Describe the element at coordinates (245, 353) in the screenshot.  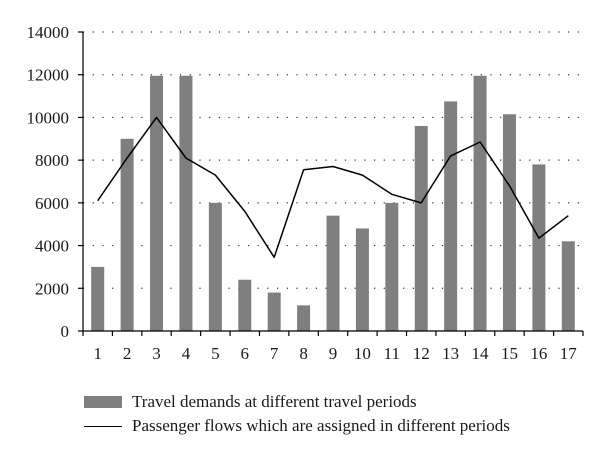
I see `x-tick-label: 6` at that location.